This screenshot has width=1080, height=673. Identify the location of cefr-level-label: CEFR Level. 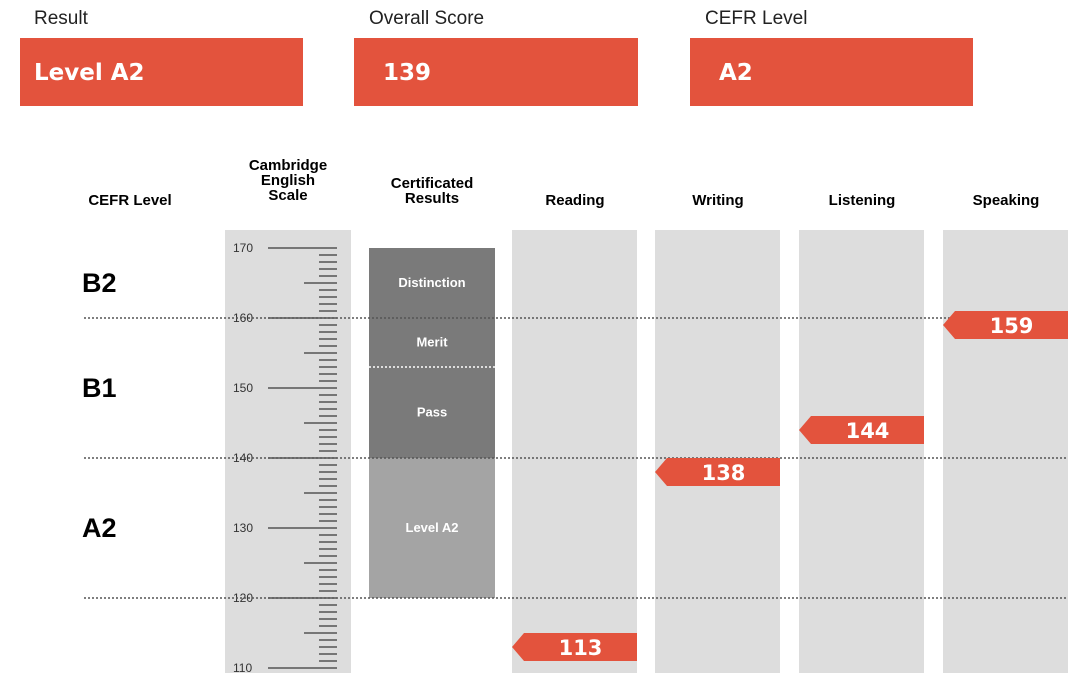
(756, 18).